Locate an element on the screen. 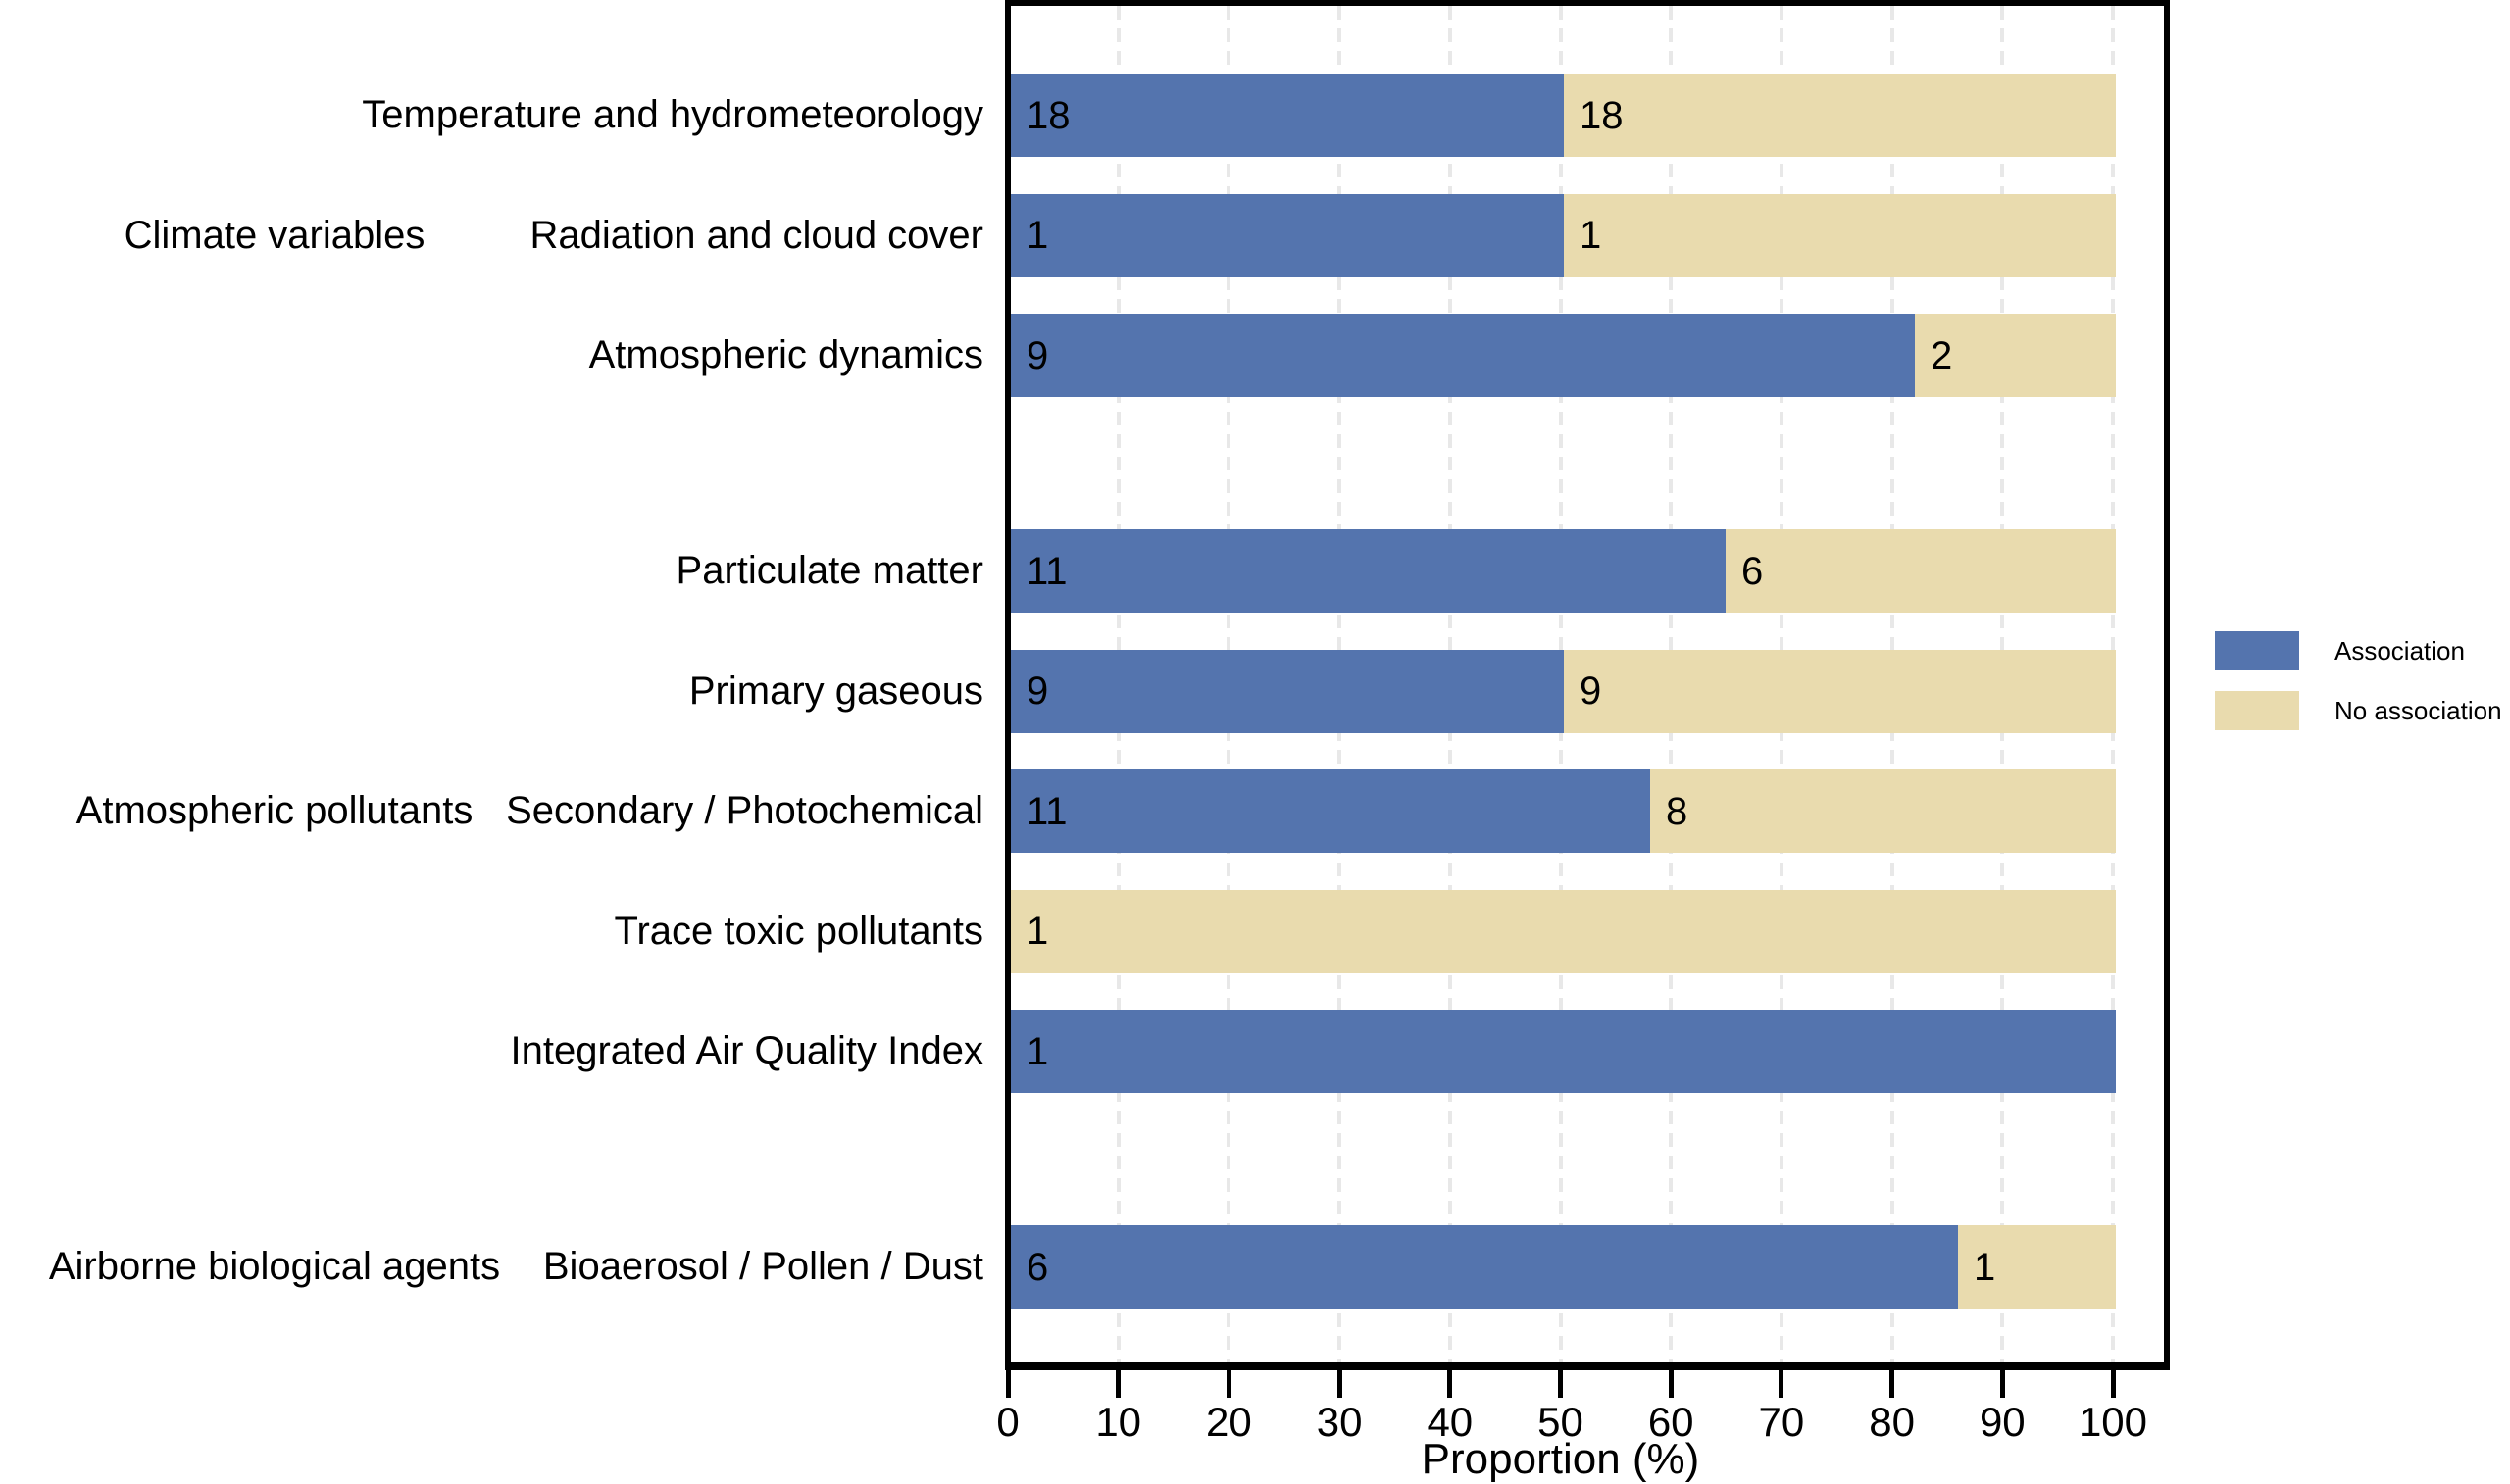 Image resolution: width=2510 pixels, height=1484 pixels. x-axis-tick-label: 100 is located at coordinates (2113, 1422).